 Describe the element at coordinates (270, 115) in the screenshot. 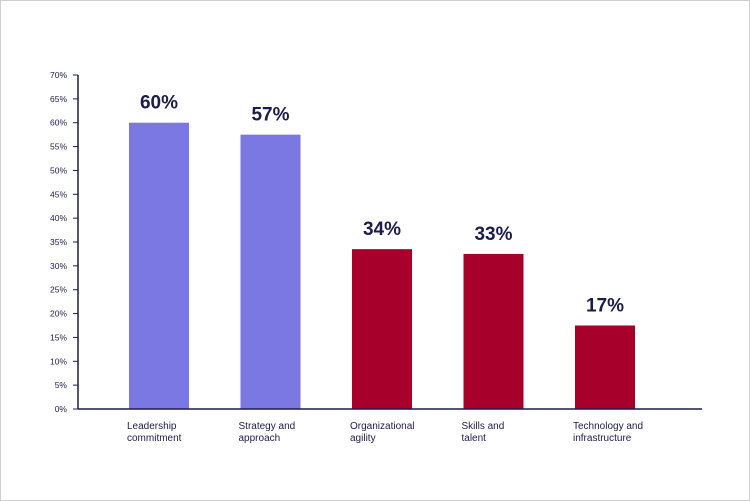

I see `value-label-1: 57%` at that location.